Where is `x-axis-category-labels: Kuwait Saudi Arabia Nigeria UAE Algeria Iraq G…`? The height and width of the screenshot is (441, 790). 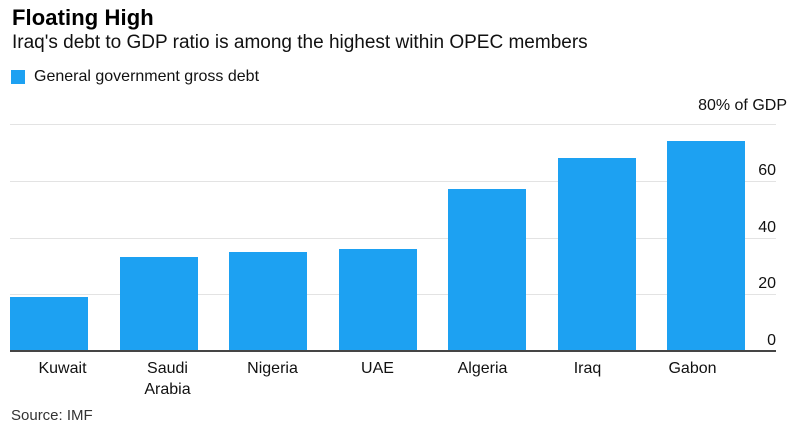
x-axis-category-labels: Kuwait Saudi Arabia Nigeria UAE Algeria Iraq G… is located at coordinates (377, 379).